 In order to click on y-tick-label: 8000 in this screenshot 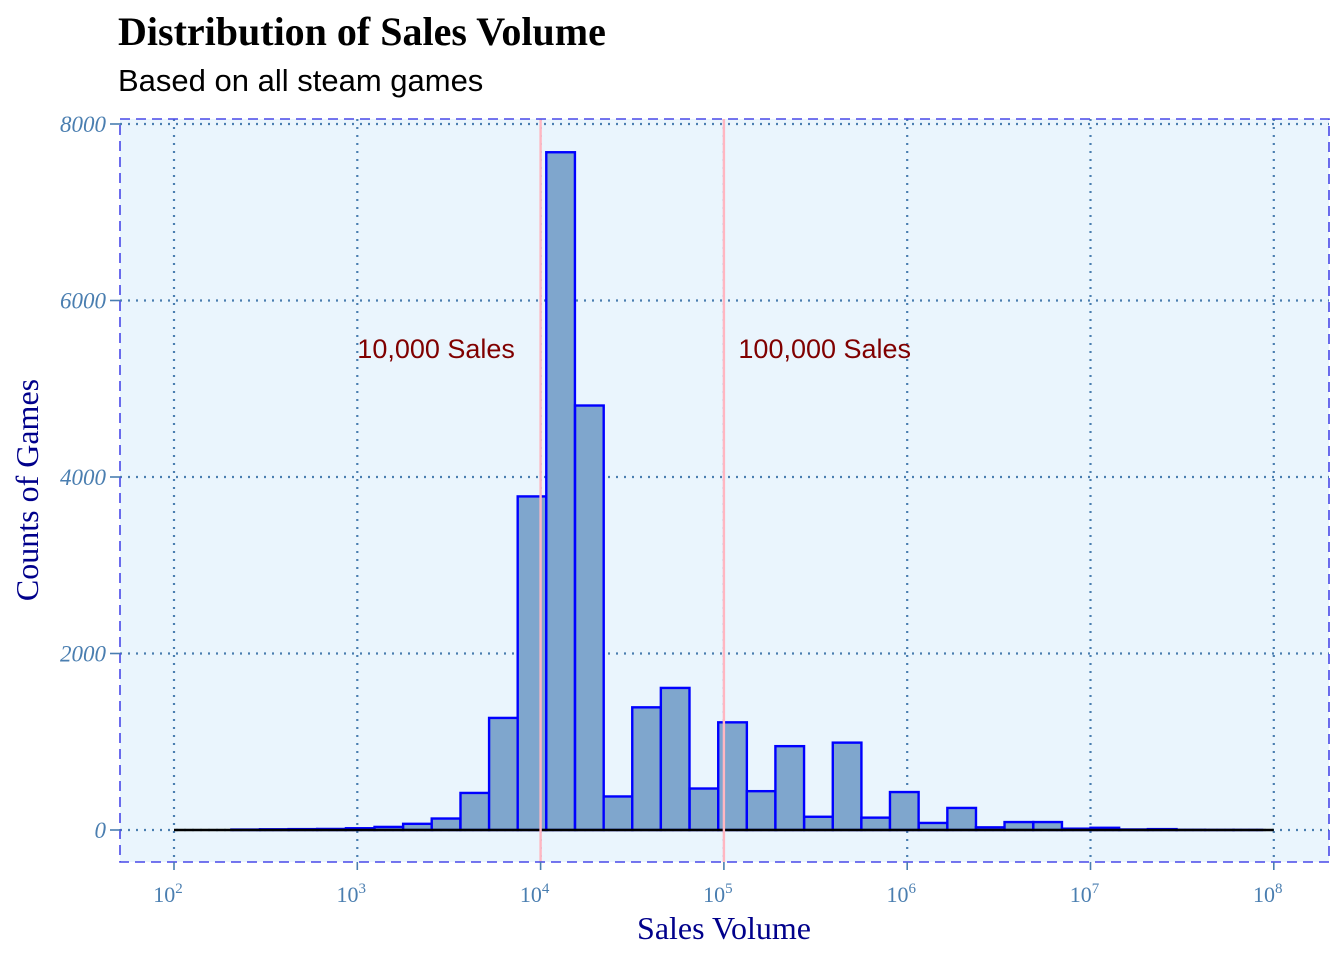, I will do `click(83, 124)`.